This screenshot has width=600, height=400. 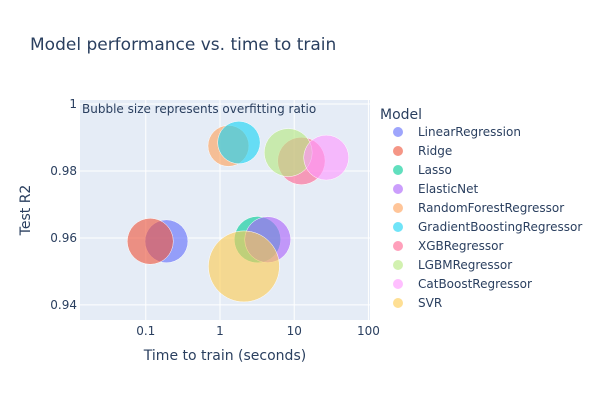 What do you see at coordinates (500, 227) in the screenshot?
I see `legend-label: GradientBoostingRegressor` at bounding box center [500, 227].